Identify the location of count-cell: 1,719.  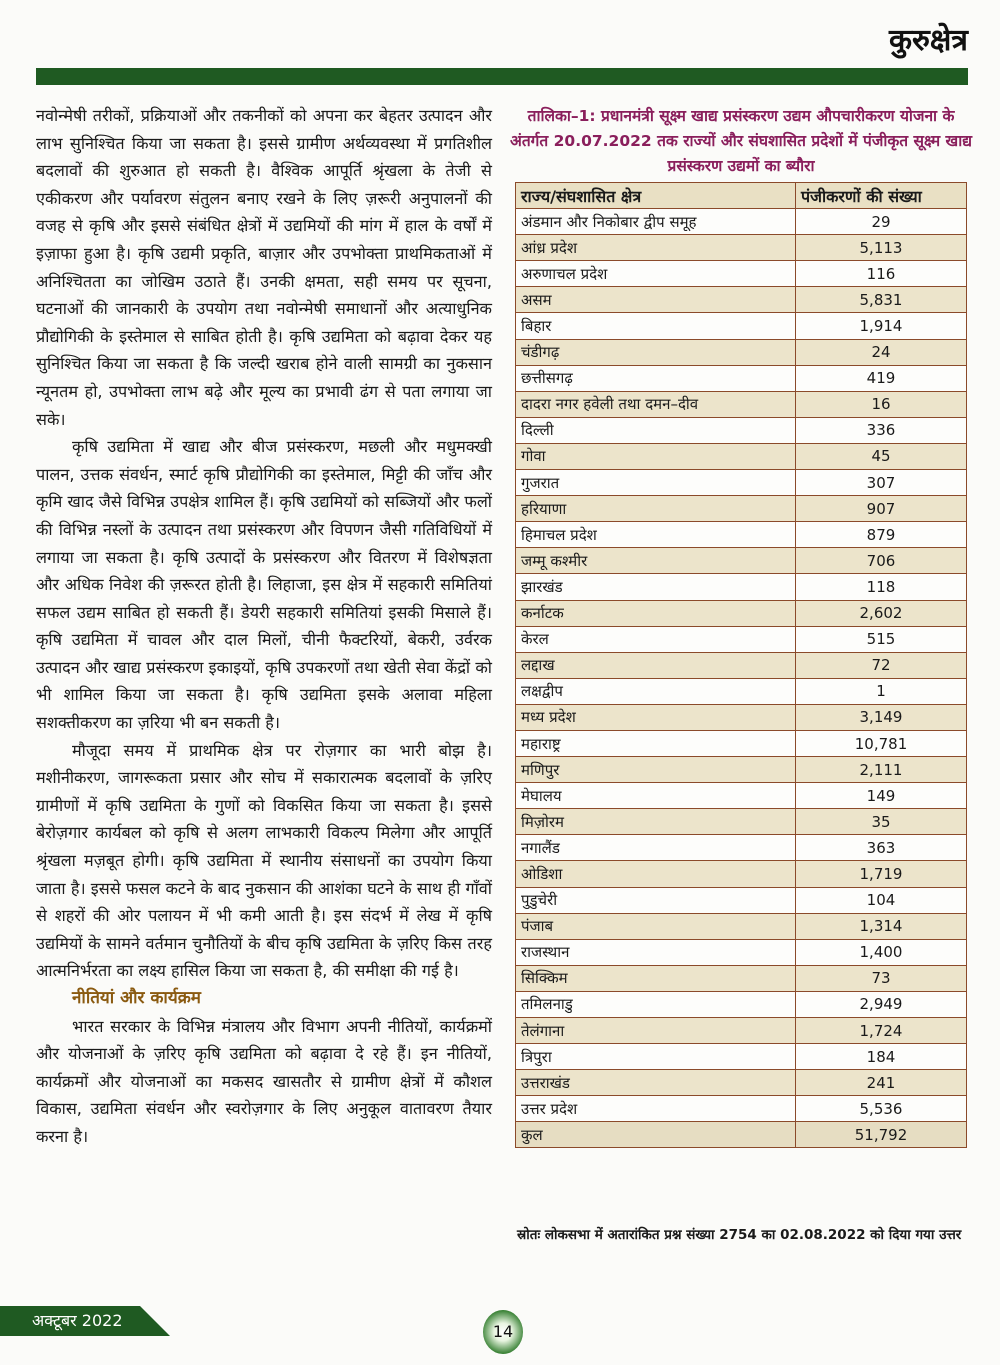
(881, 874).